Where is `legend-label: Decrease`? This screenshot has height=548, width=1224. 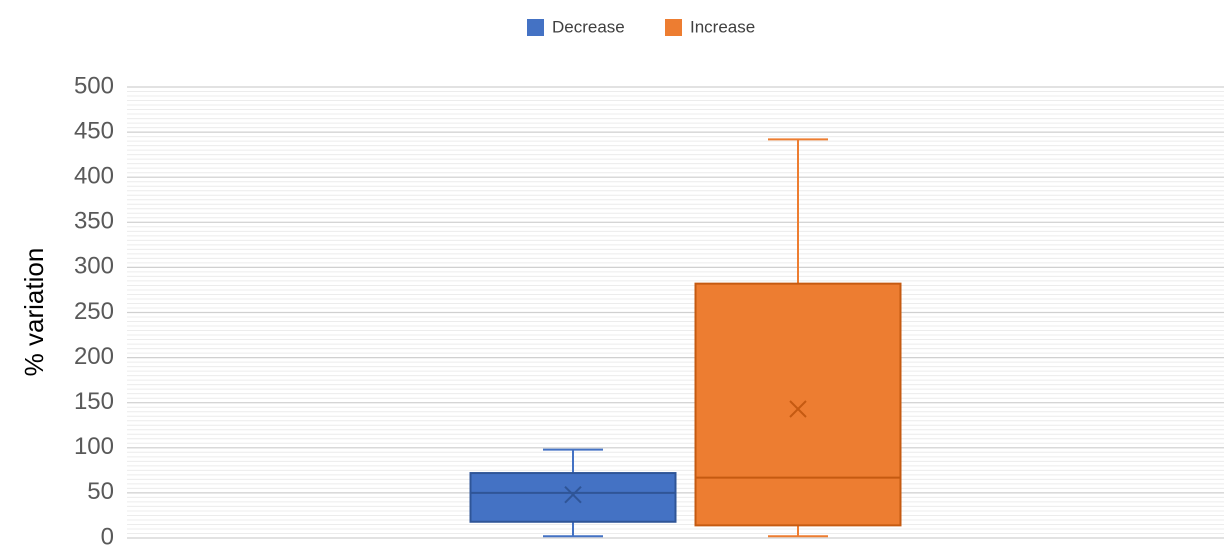 legend-label: Decrease is located at coordinates (588, 26).